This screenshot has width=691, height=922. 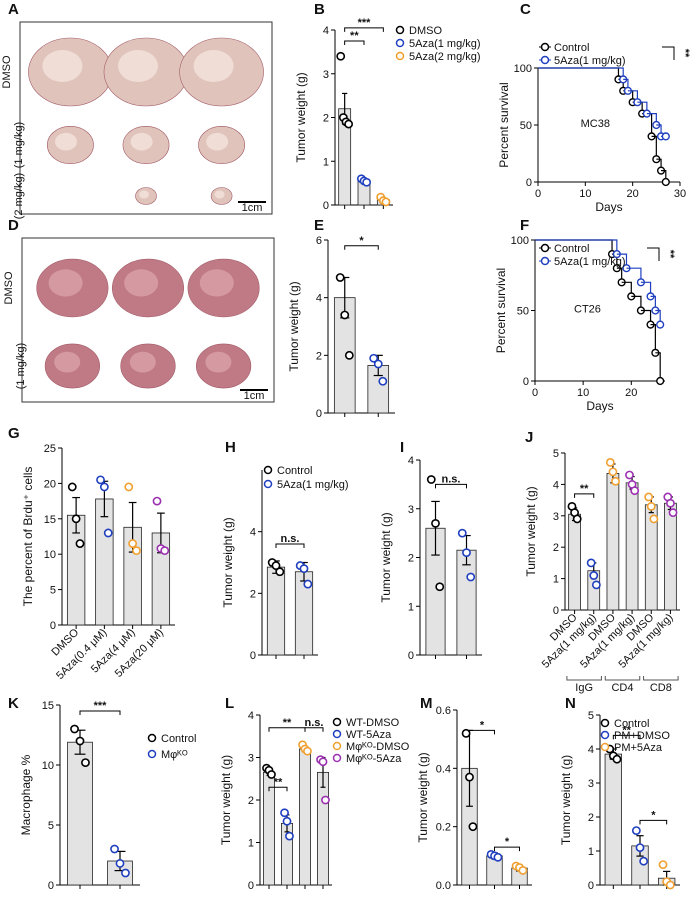 What do you see at coordinates (21, 366) in the screenshot?
I see `row-label: (1 mg/kg)` at bounding box center [21, 366].